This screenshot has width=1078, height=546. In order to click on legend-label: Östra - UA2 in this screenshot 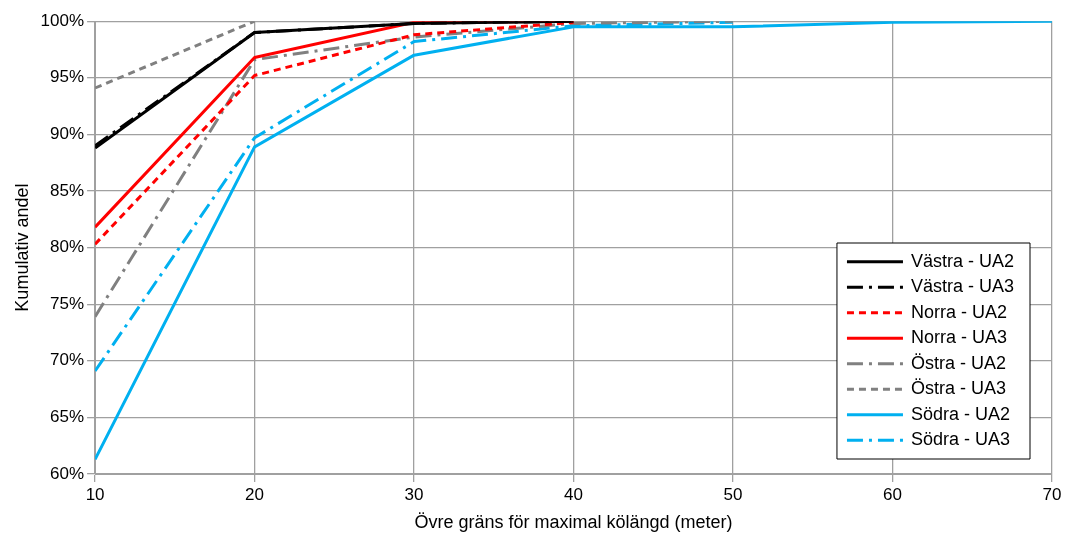, I will do `click(958, 362)`.